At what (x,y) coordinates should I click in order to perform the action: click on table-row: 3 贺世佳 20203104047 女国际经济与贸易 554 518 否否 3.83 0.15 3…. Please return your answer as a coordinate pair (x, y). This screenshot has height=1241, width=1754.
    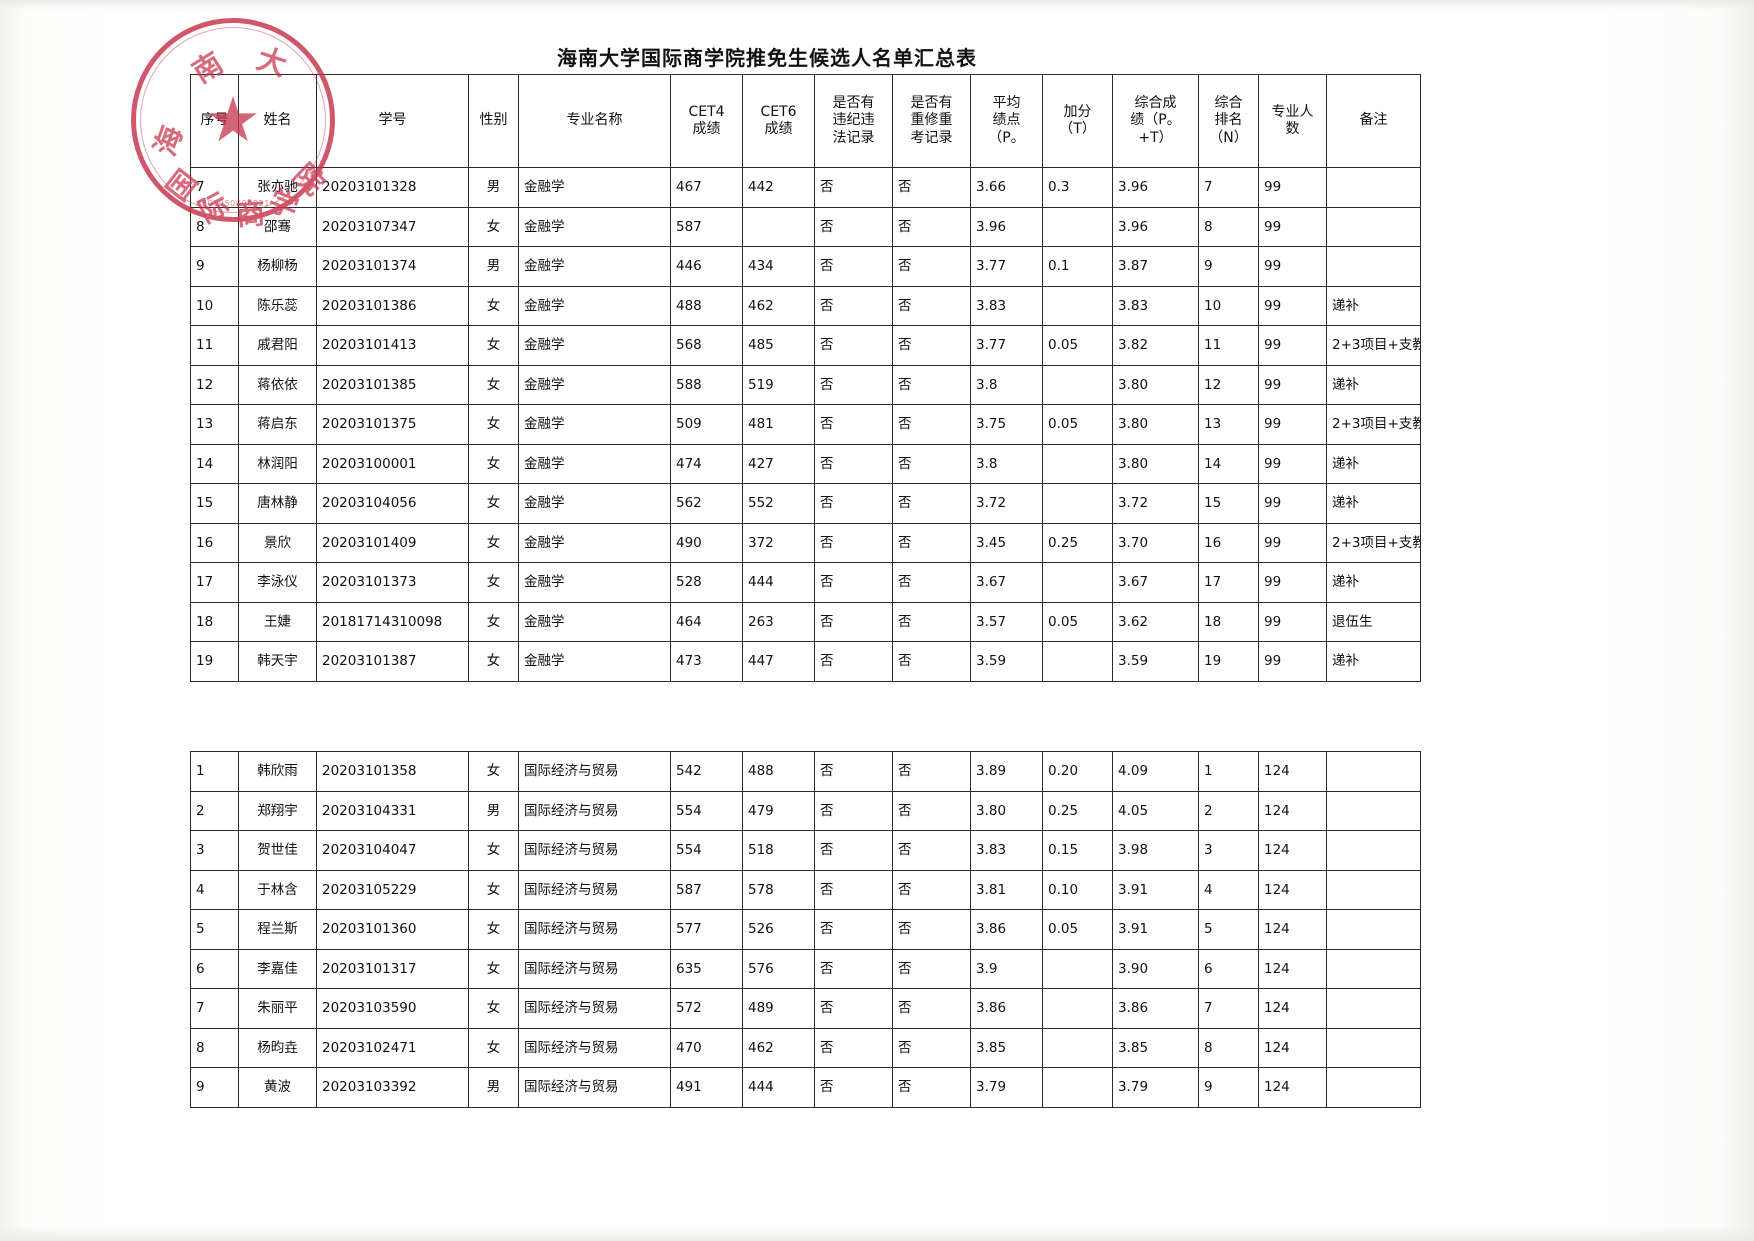
    Looking at the image, I should click on (805, 850).